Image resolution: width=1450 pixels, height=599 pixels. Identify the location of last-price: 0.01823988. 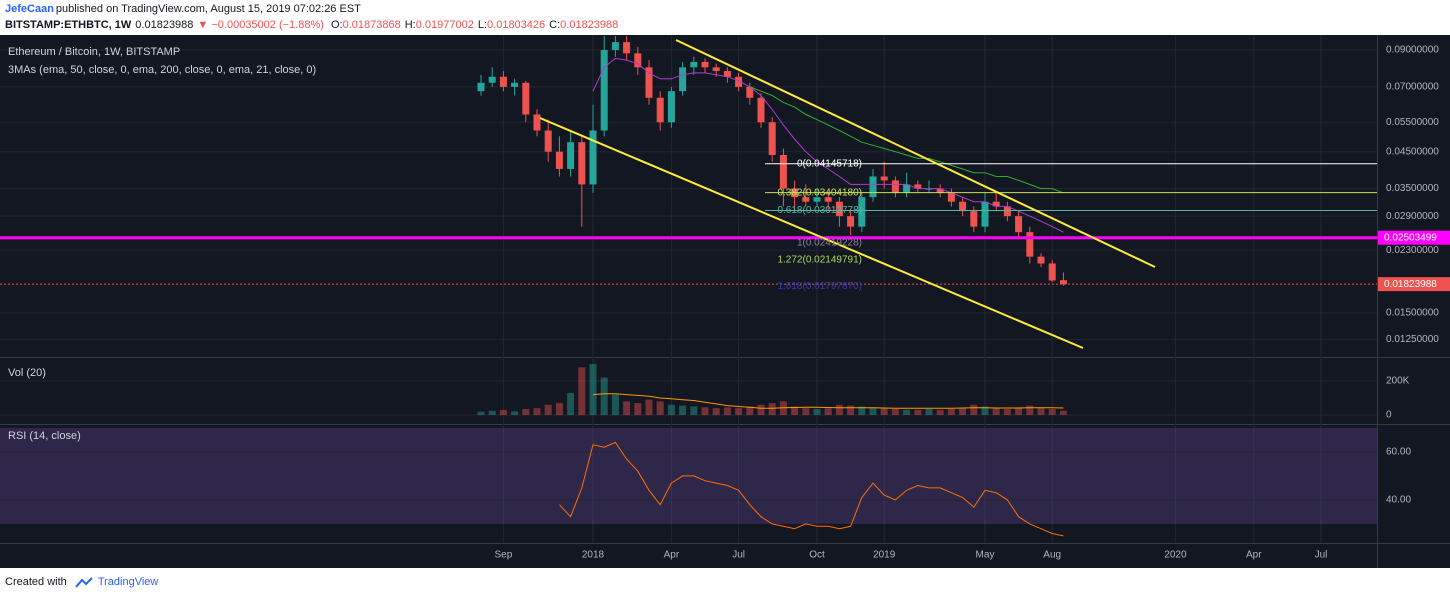
(164, 25).